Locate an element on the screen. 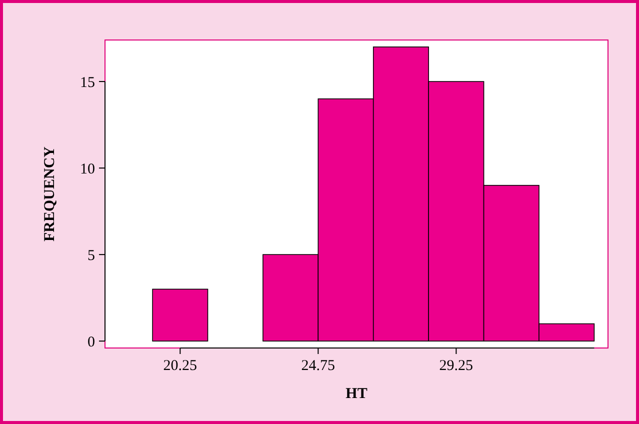 The width and height of the screenshot is (639, 424). y-tick-label: 5 is located at coordinates (91, 256).